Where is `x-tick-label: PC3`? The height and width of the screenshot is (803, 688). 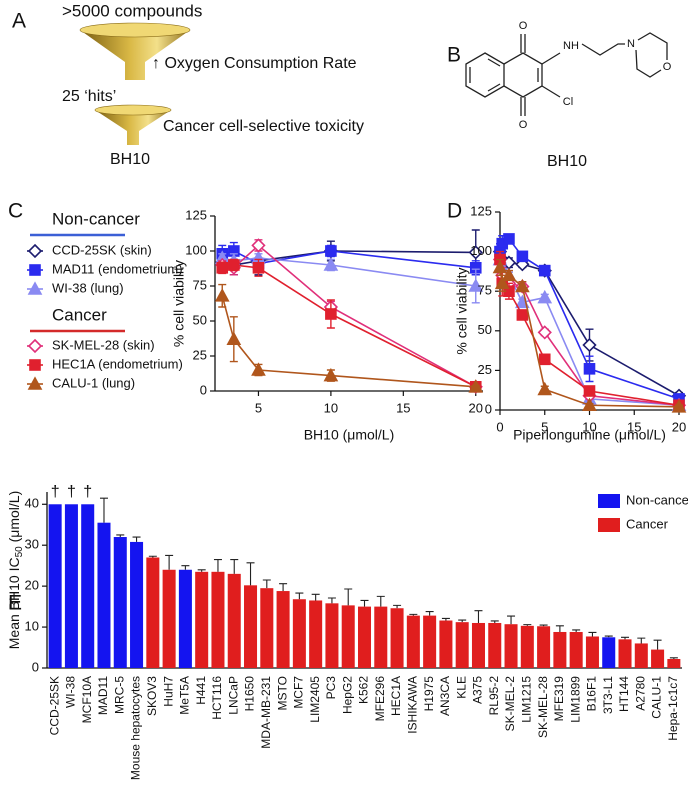 x-tick-label: PC3 is located at coordinates (331, 688).